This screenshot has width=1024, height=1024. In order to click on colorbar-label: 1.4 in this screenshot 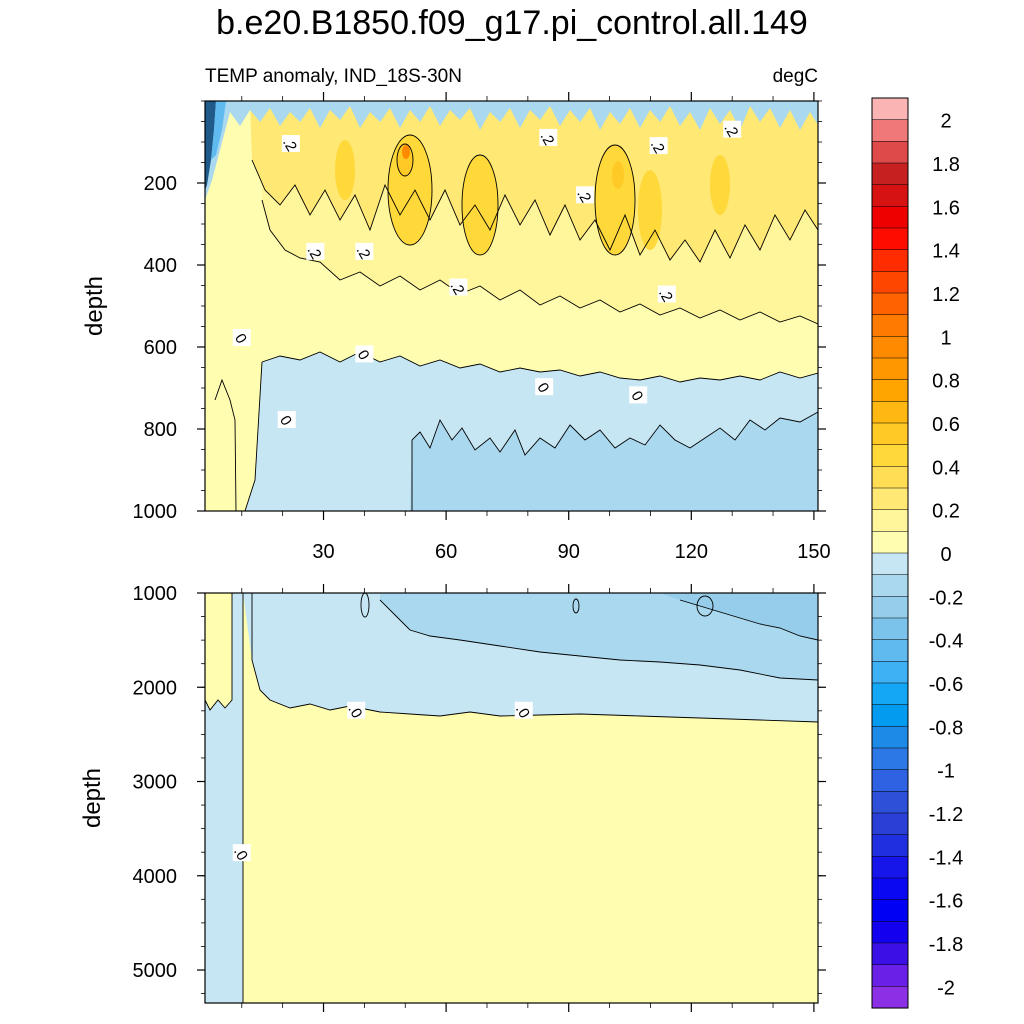, I will do `click(946, 252)`.